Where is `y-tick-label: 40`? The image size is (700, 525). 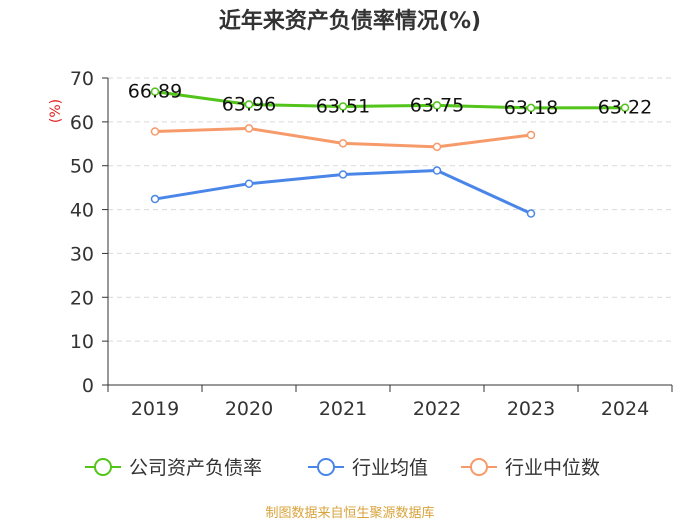
y-tick-label: 40 is located at coordinates (82, 211).